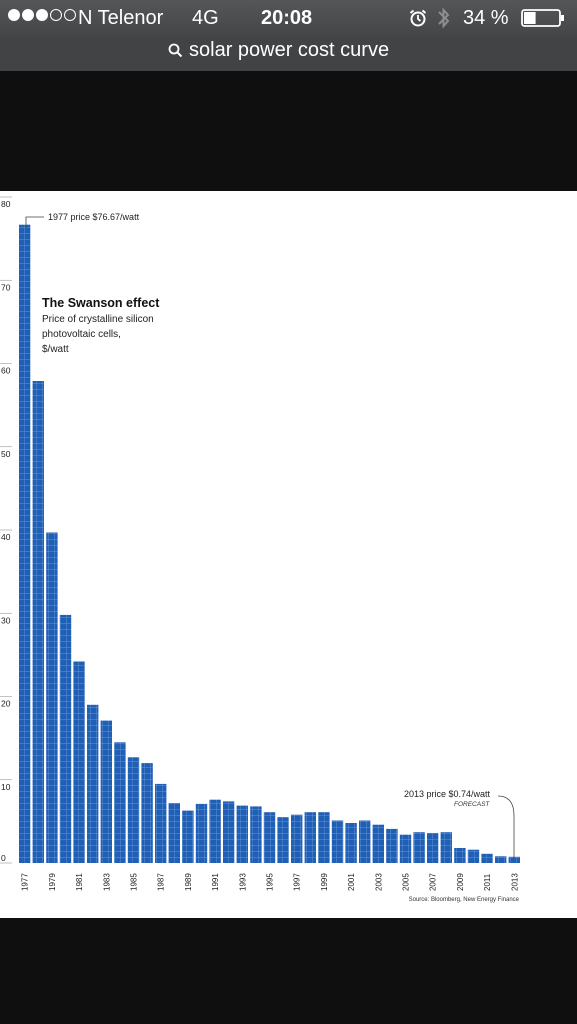  Describe the element at coordinates (486, 18) in the screenshot. I see `battery-percentage: 34 %` at that location.